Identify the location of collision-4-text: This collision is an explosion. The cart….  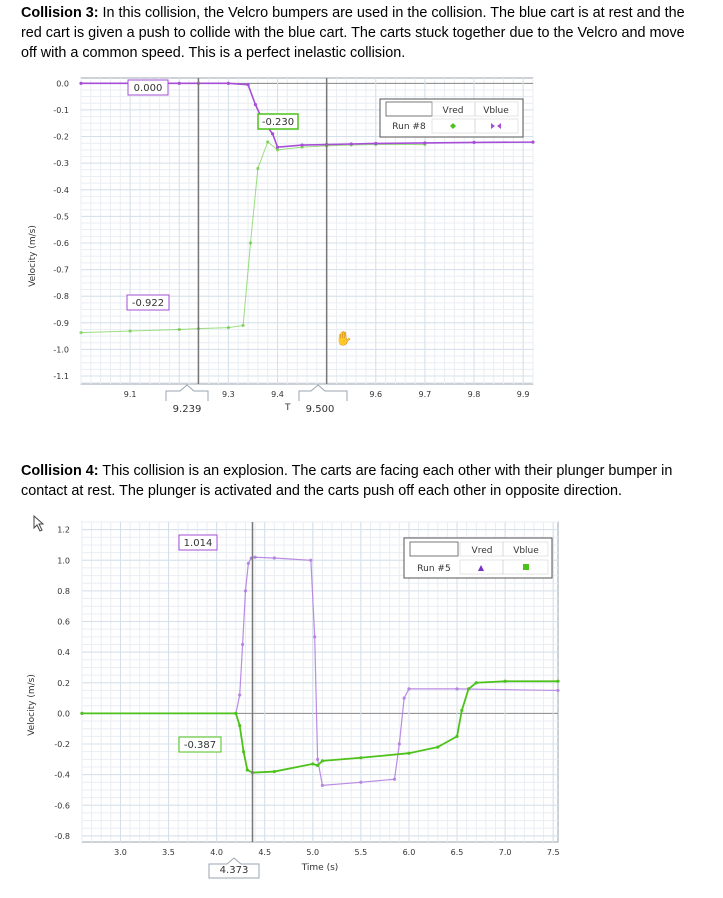
(347, 481).